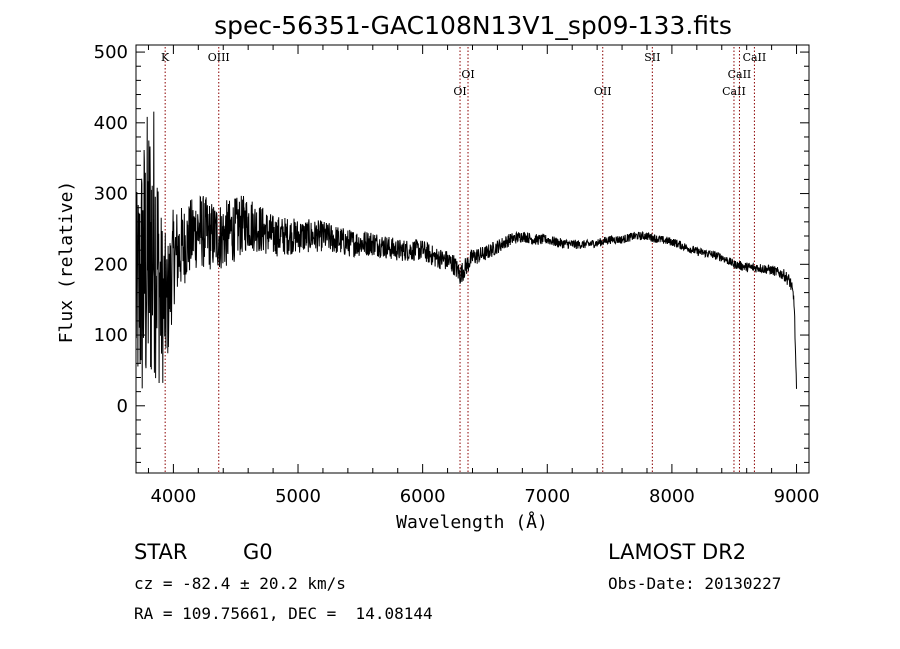 This screenshot has height=649, width=900. I want to click on chart-title: spec-56351-GAC108N13V1_sp09-133.fits, so click(473, 25).